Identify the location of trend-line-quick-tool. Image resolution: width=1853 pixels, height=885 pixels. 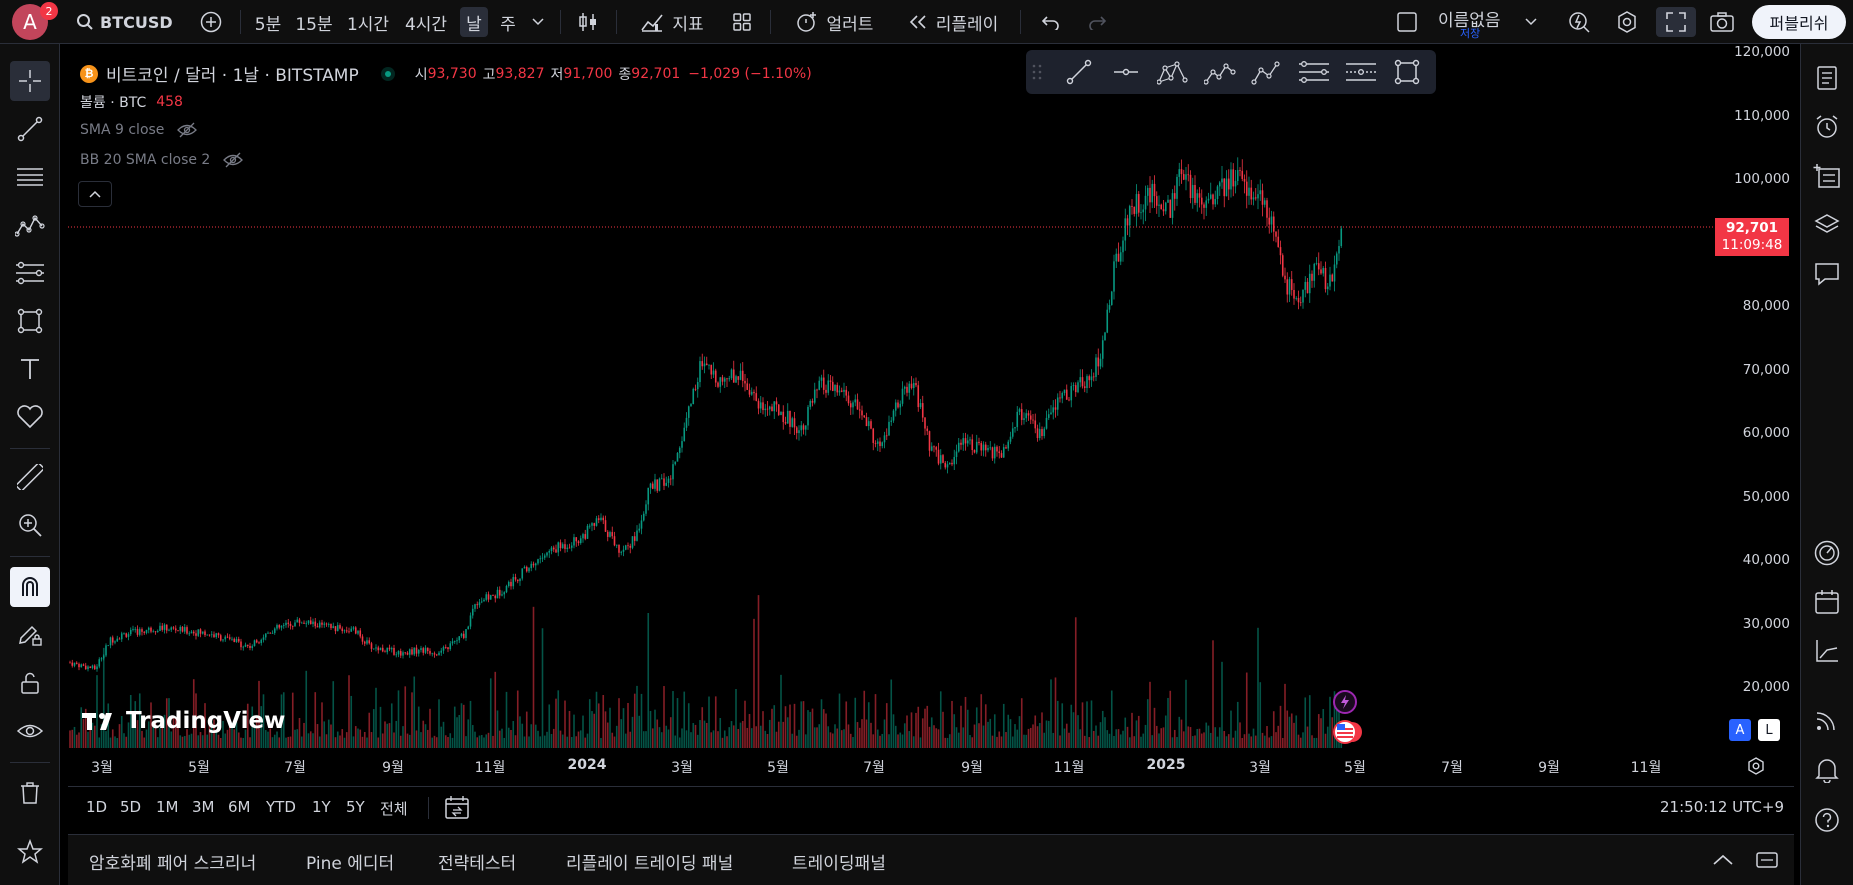
(1079, 72).